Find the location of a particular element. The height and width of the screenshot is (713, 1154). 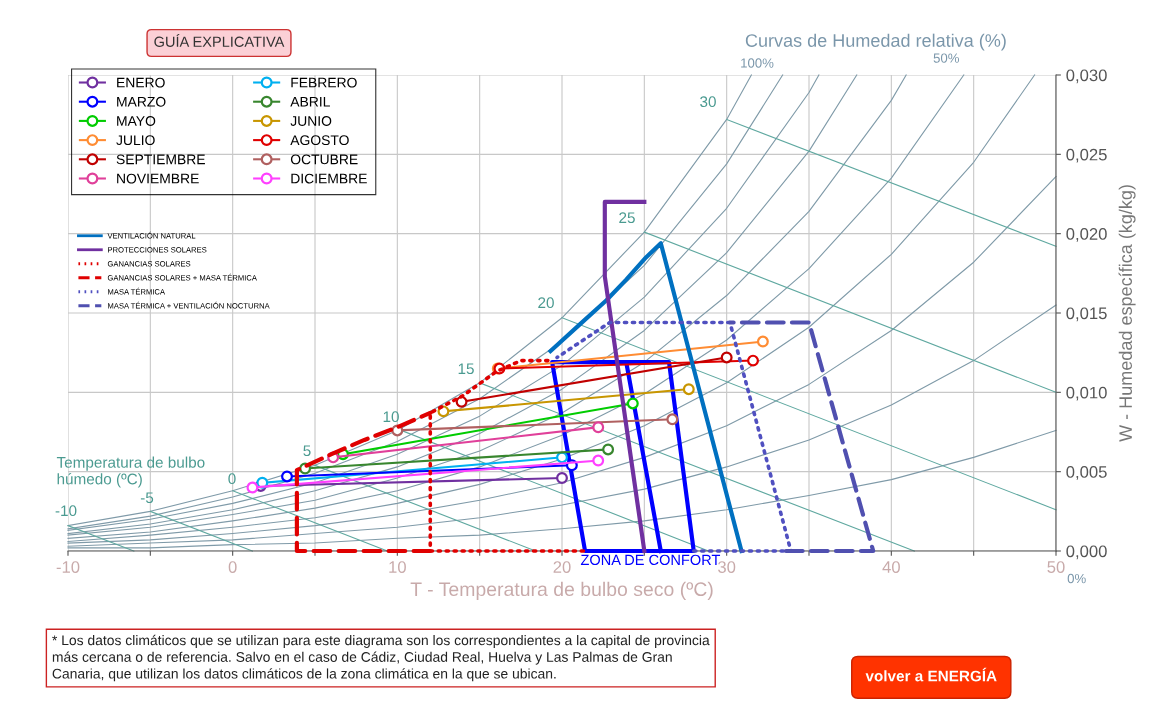

legend-label: MARZO is located at coordinates (141, 101).